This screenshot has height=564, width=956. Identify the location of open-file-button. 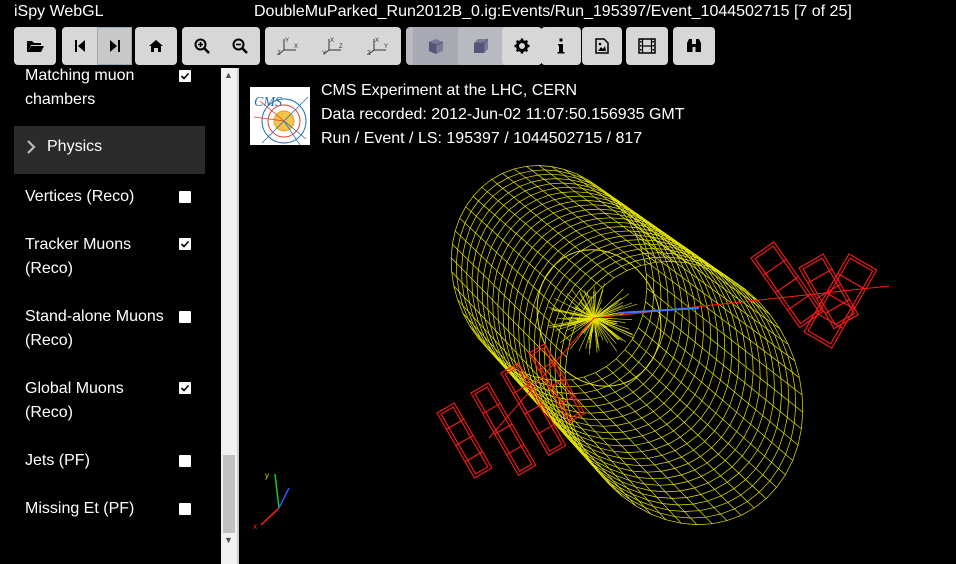
(35, 46).